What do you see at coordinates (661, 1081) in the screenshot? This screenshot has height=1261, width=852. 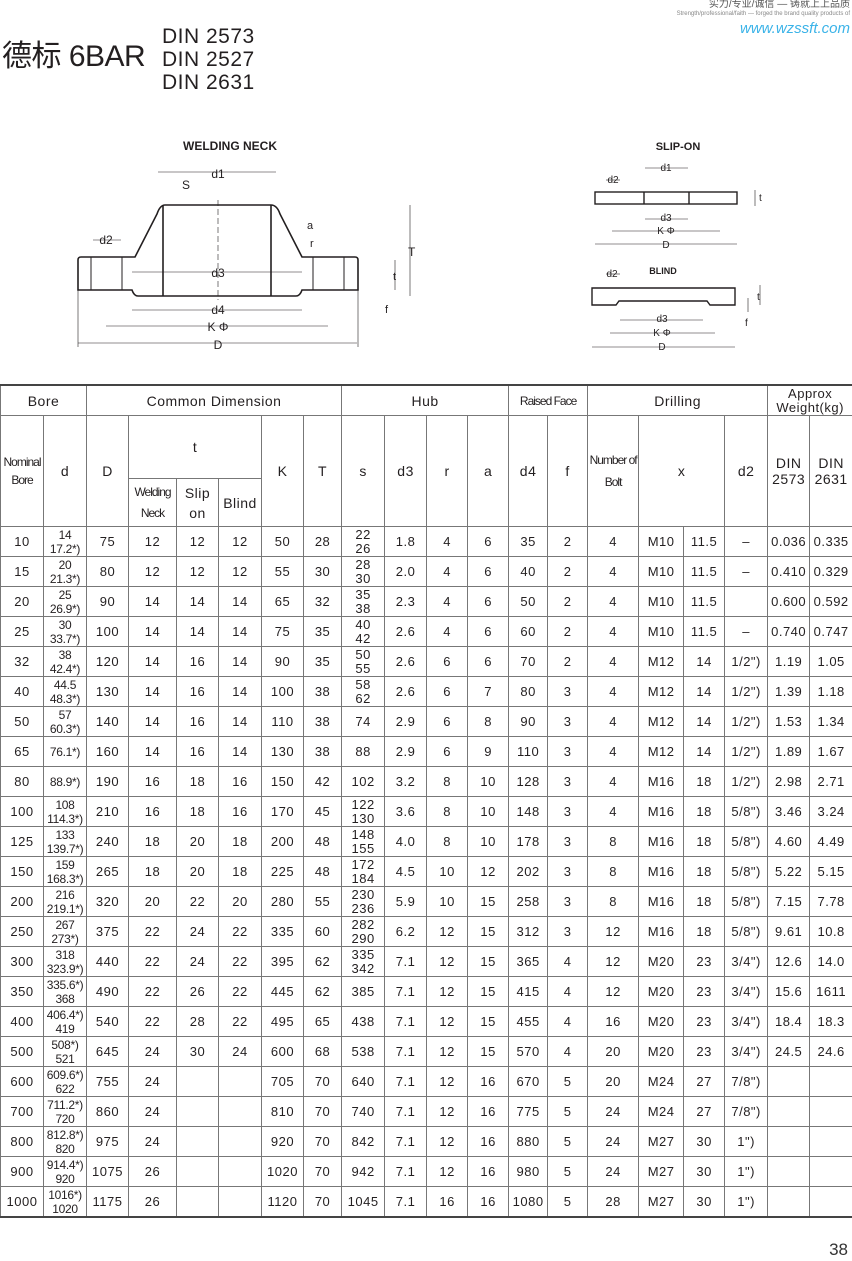 I see `table-cell: M24` at bounding box center [661, 1081].